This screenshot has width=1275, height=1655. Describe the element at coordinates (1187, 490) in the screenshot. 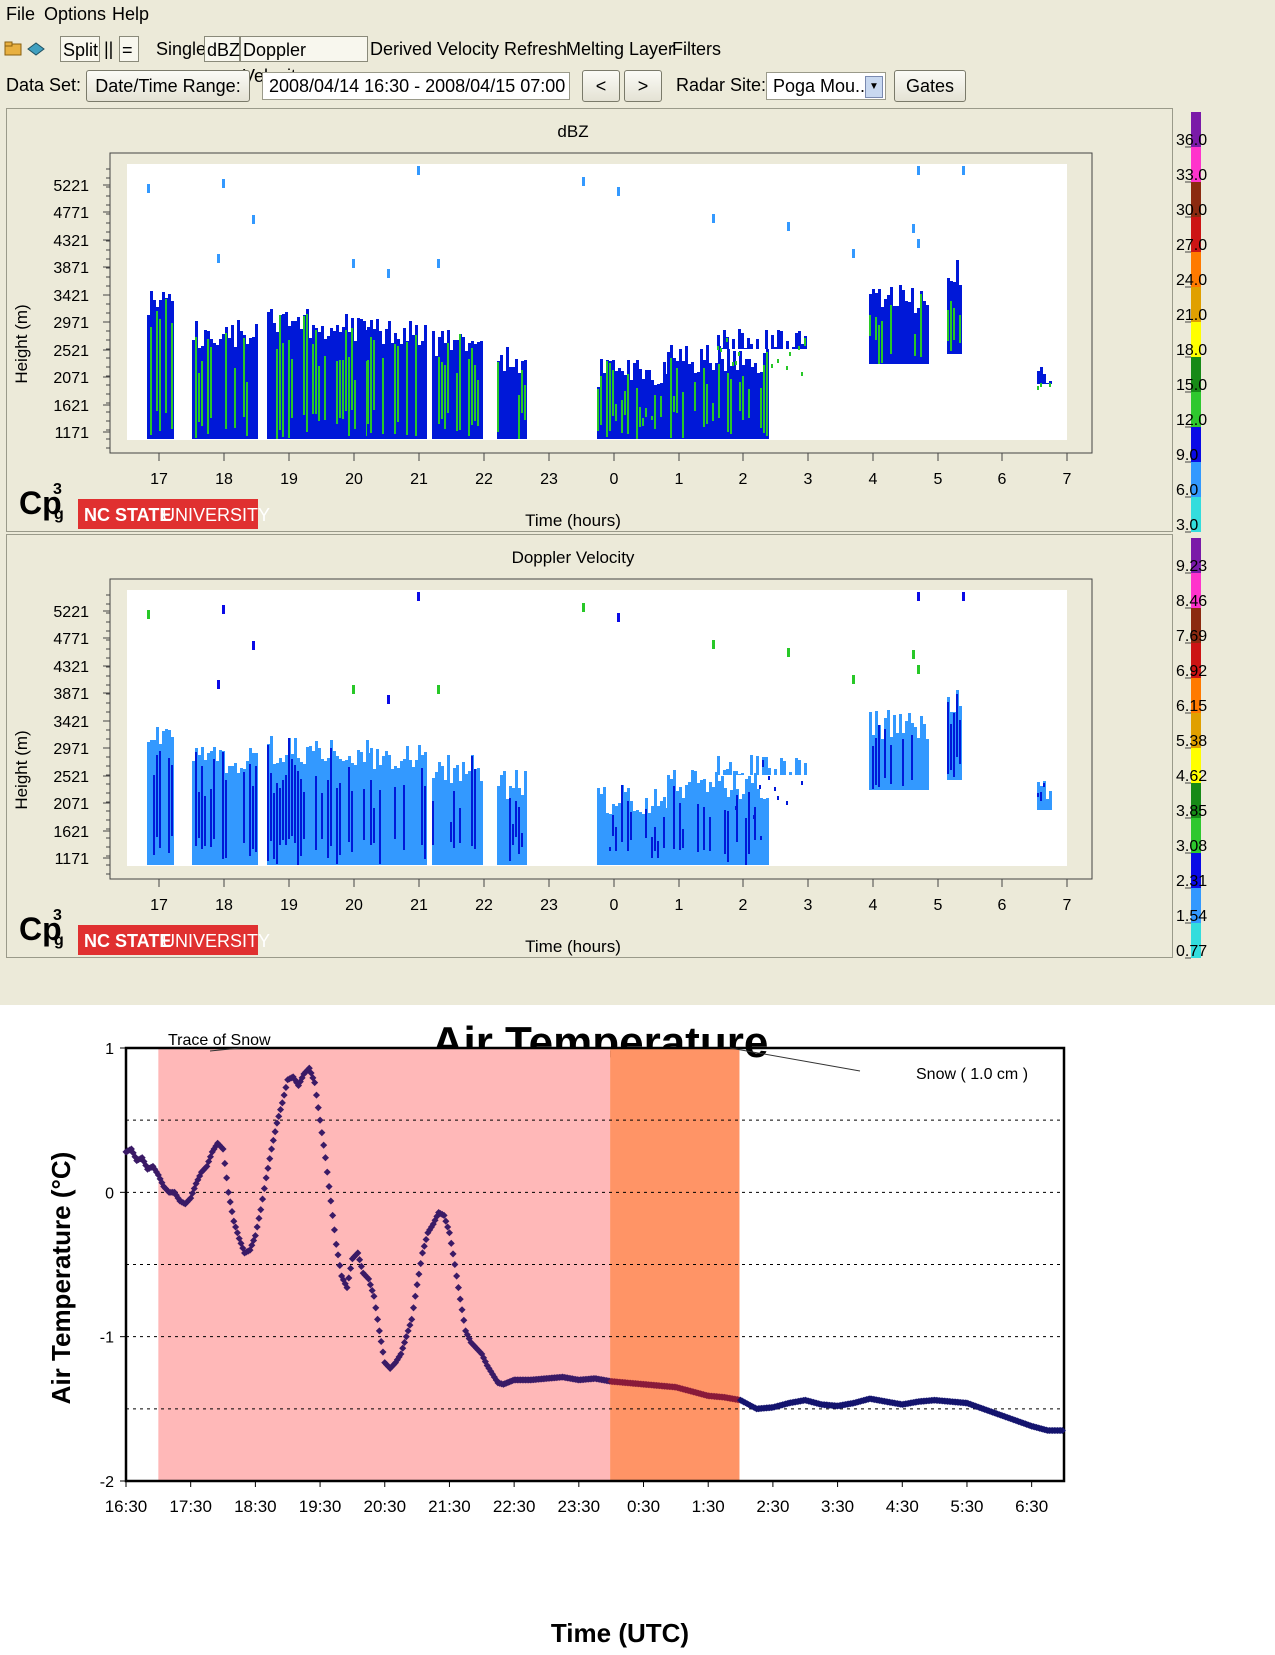

I see `legend-label: 6.0` at that location.